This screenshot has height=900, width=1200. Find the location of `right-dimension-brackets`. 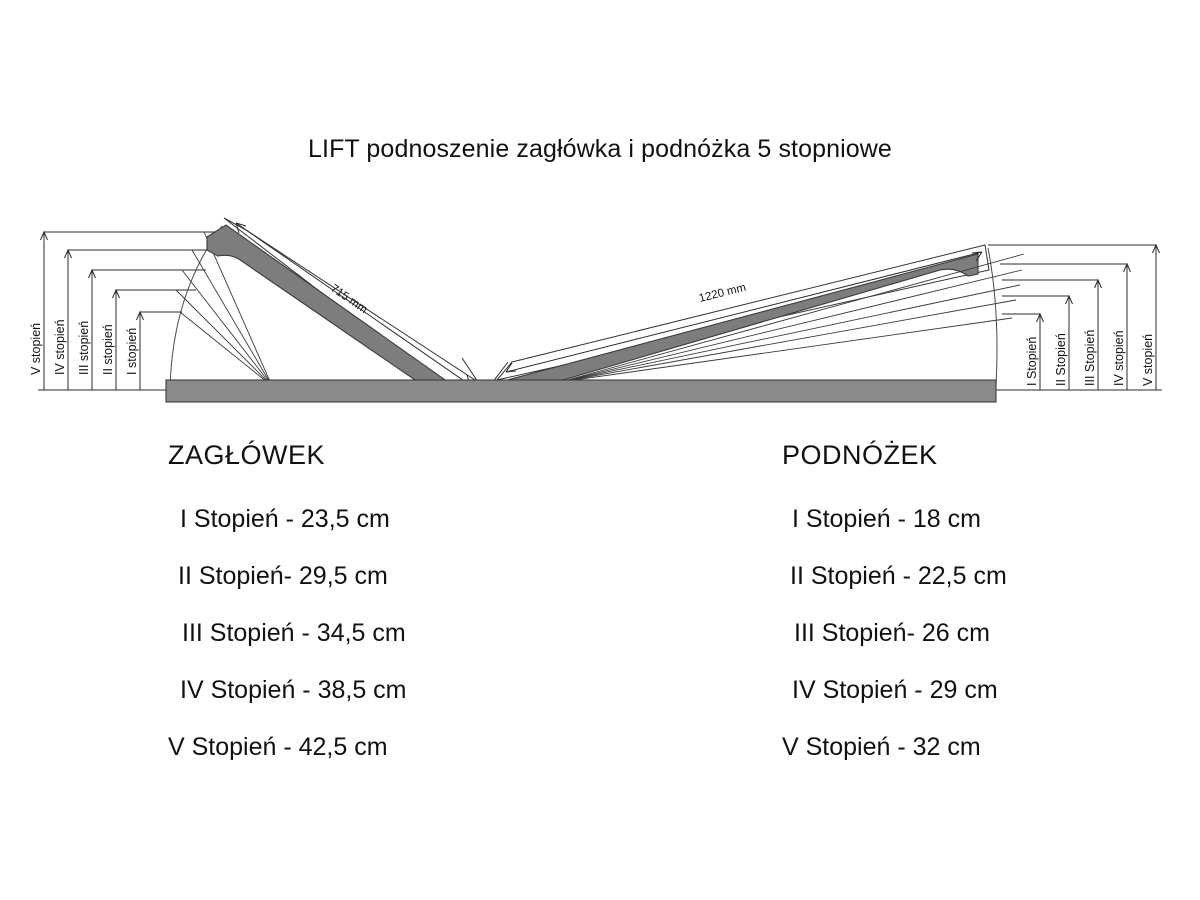

right-dimension-brackets is located at coordinates (1075, 317).